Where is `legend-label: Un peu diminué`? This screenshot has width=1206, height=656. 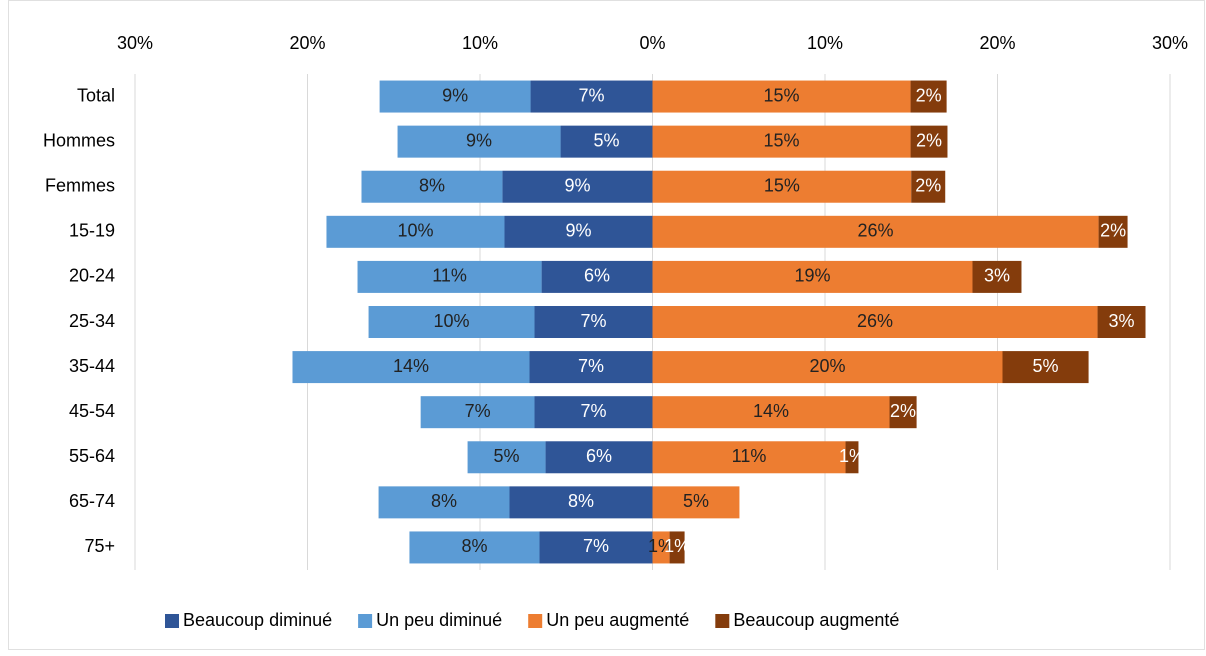 legend-label: Un peu diminué is located at coordinates (439, 620).